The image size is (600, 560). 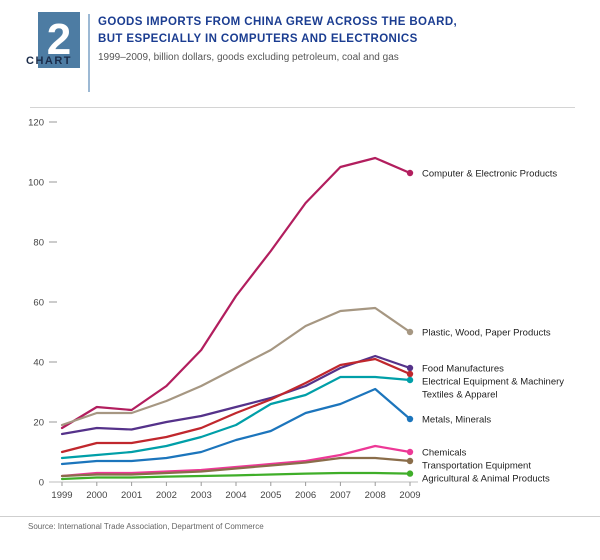 I want to click on series-label: Chemicals, so click(x=444, y=453).